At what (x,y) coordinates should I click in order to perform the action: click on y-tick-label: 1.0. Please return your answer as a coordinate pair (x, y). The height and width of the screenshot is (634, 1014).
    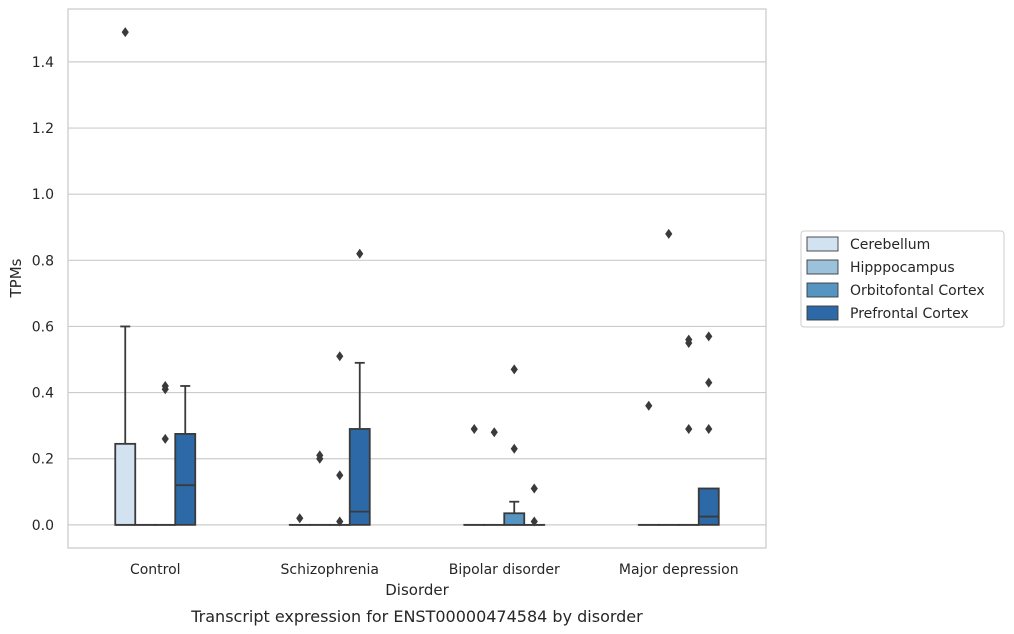
    Looking at the image, I should click on (43, 195).